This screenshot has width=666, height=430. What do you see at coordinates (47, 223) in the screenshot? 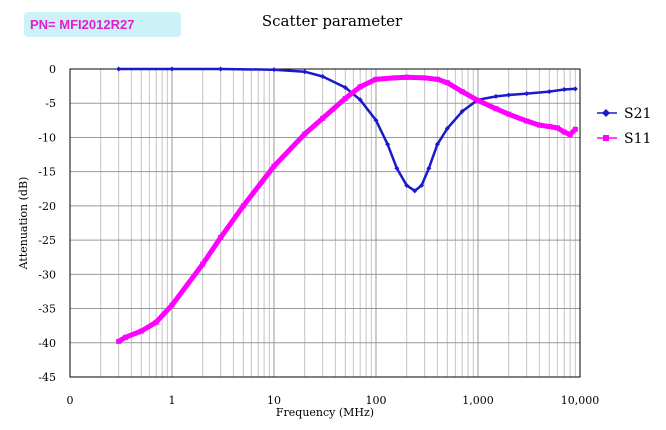
I see `y-tick-labels: 0 -5 -10 -15 -20 -25 -30 -35 -40 -45` at bounding box center [47, 223].